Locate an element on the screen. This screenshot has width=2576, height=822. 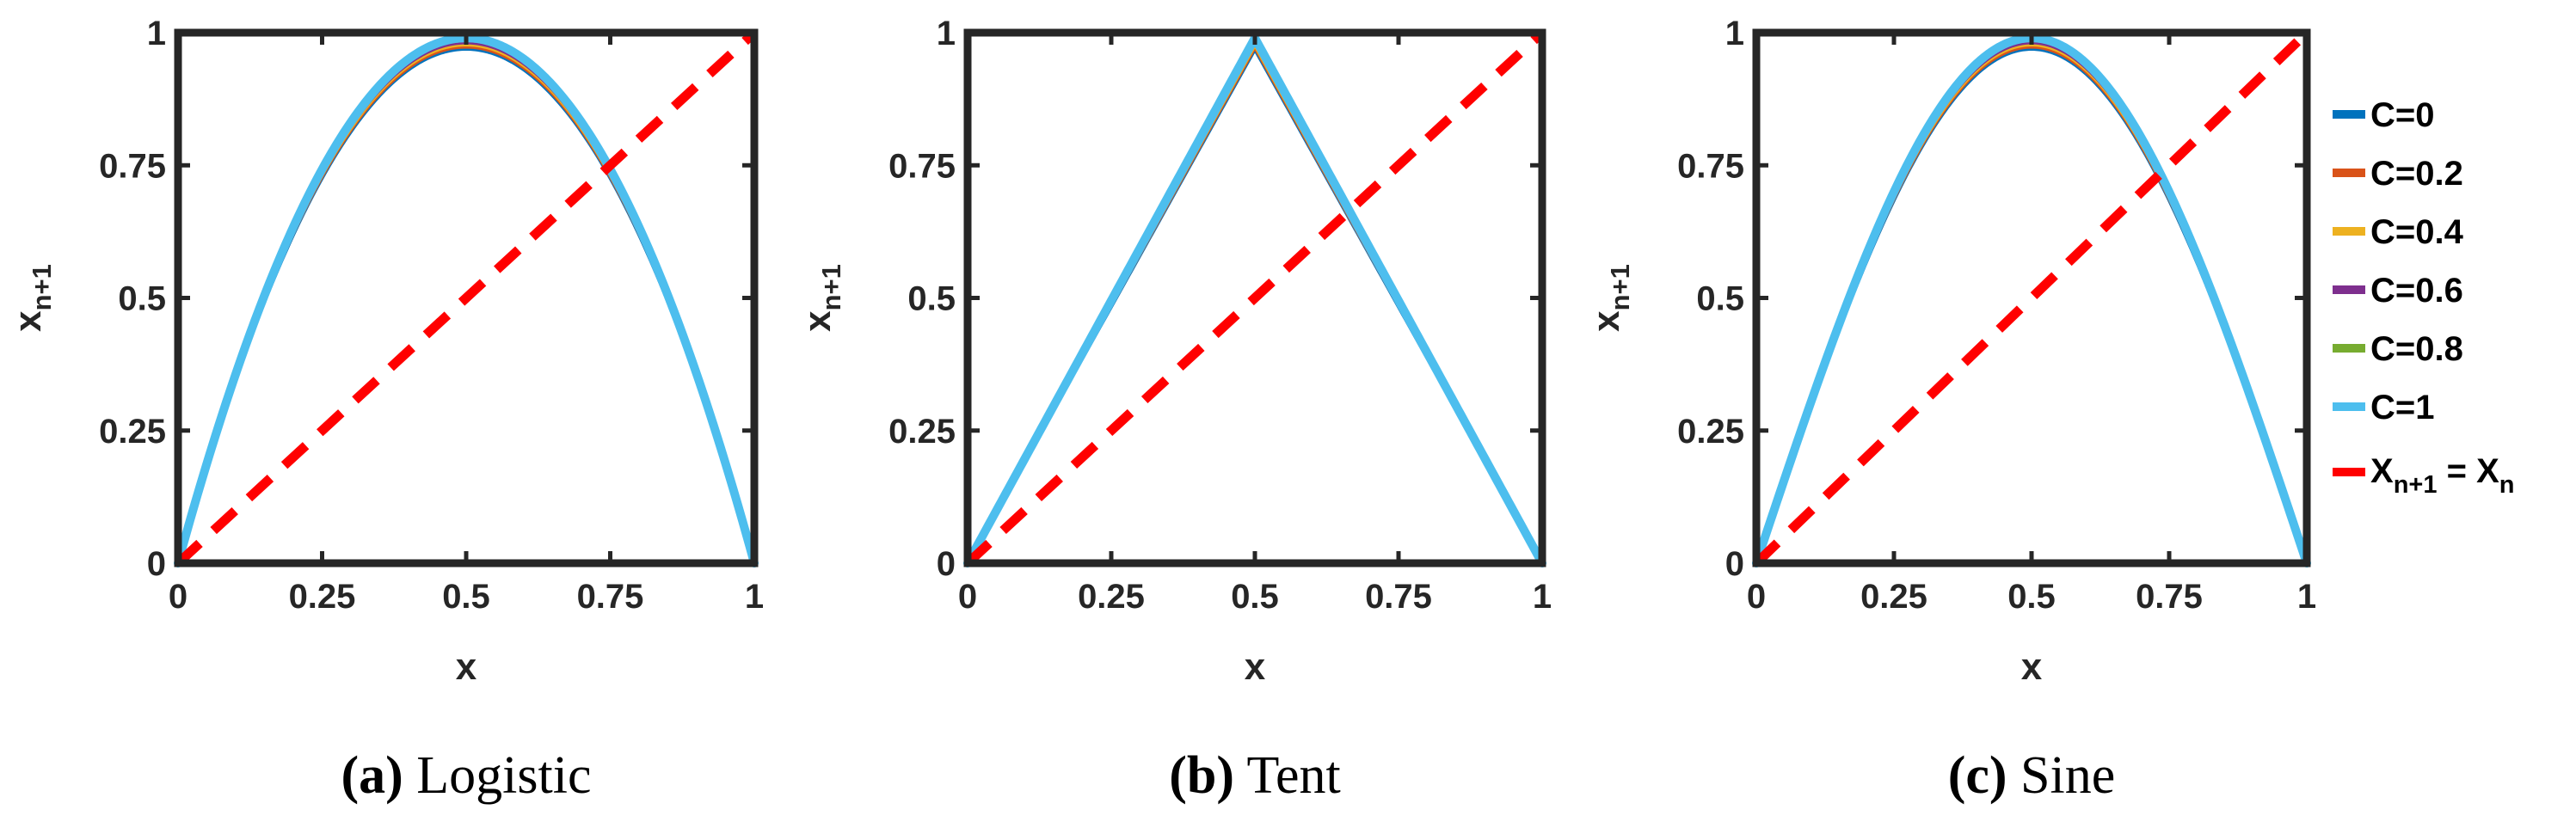
legend-label-C=0.6: C=0.6 is located at coordinates (2416, 291).